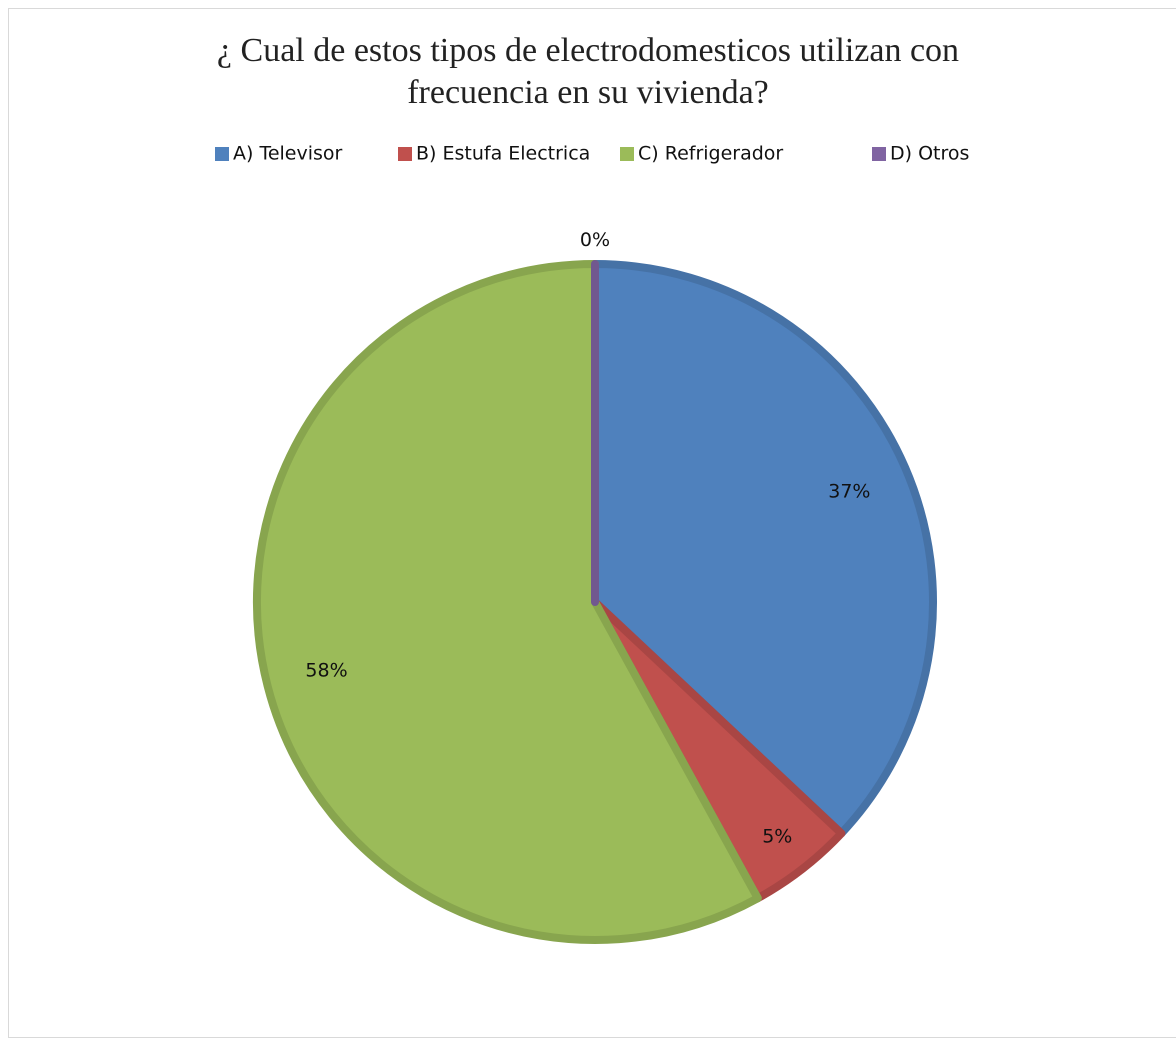 The width and height of the screenshot is (1176, 1038). What do you see at coordinates (777, 837) in the screenshot?
I see `data-label: 5%` at bounding box center [777, 837].